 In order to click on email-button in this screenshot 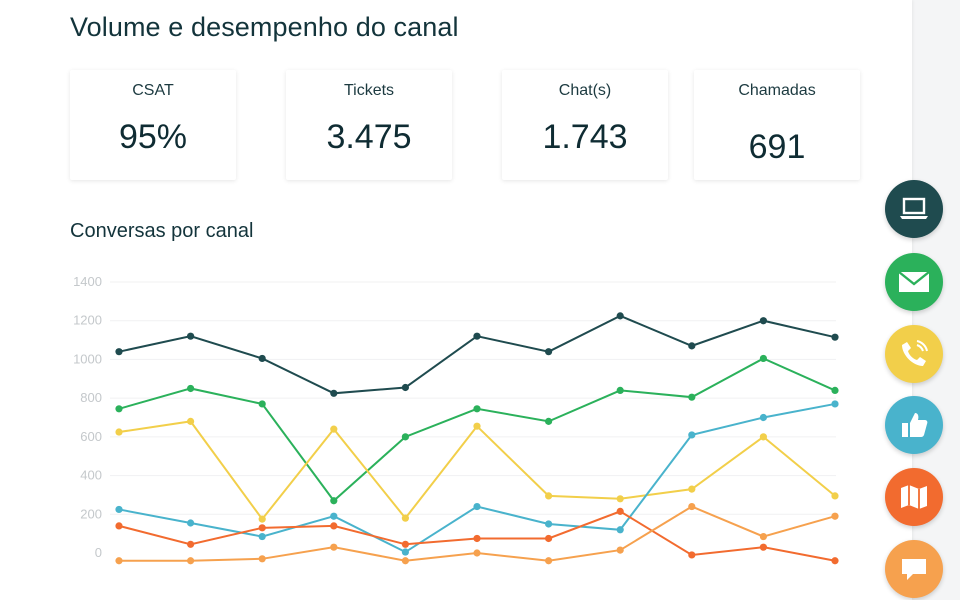, I will do `click(914, 282)`.